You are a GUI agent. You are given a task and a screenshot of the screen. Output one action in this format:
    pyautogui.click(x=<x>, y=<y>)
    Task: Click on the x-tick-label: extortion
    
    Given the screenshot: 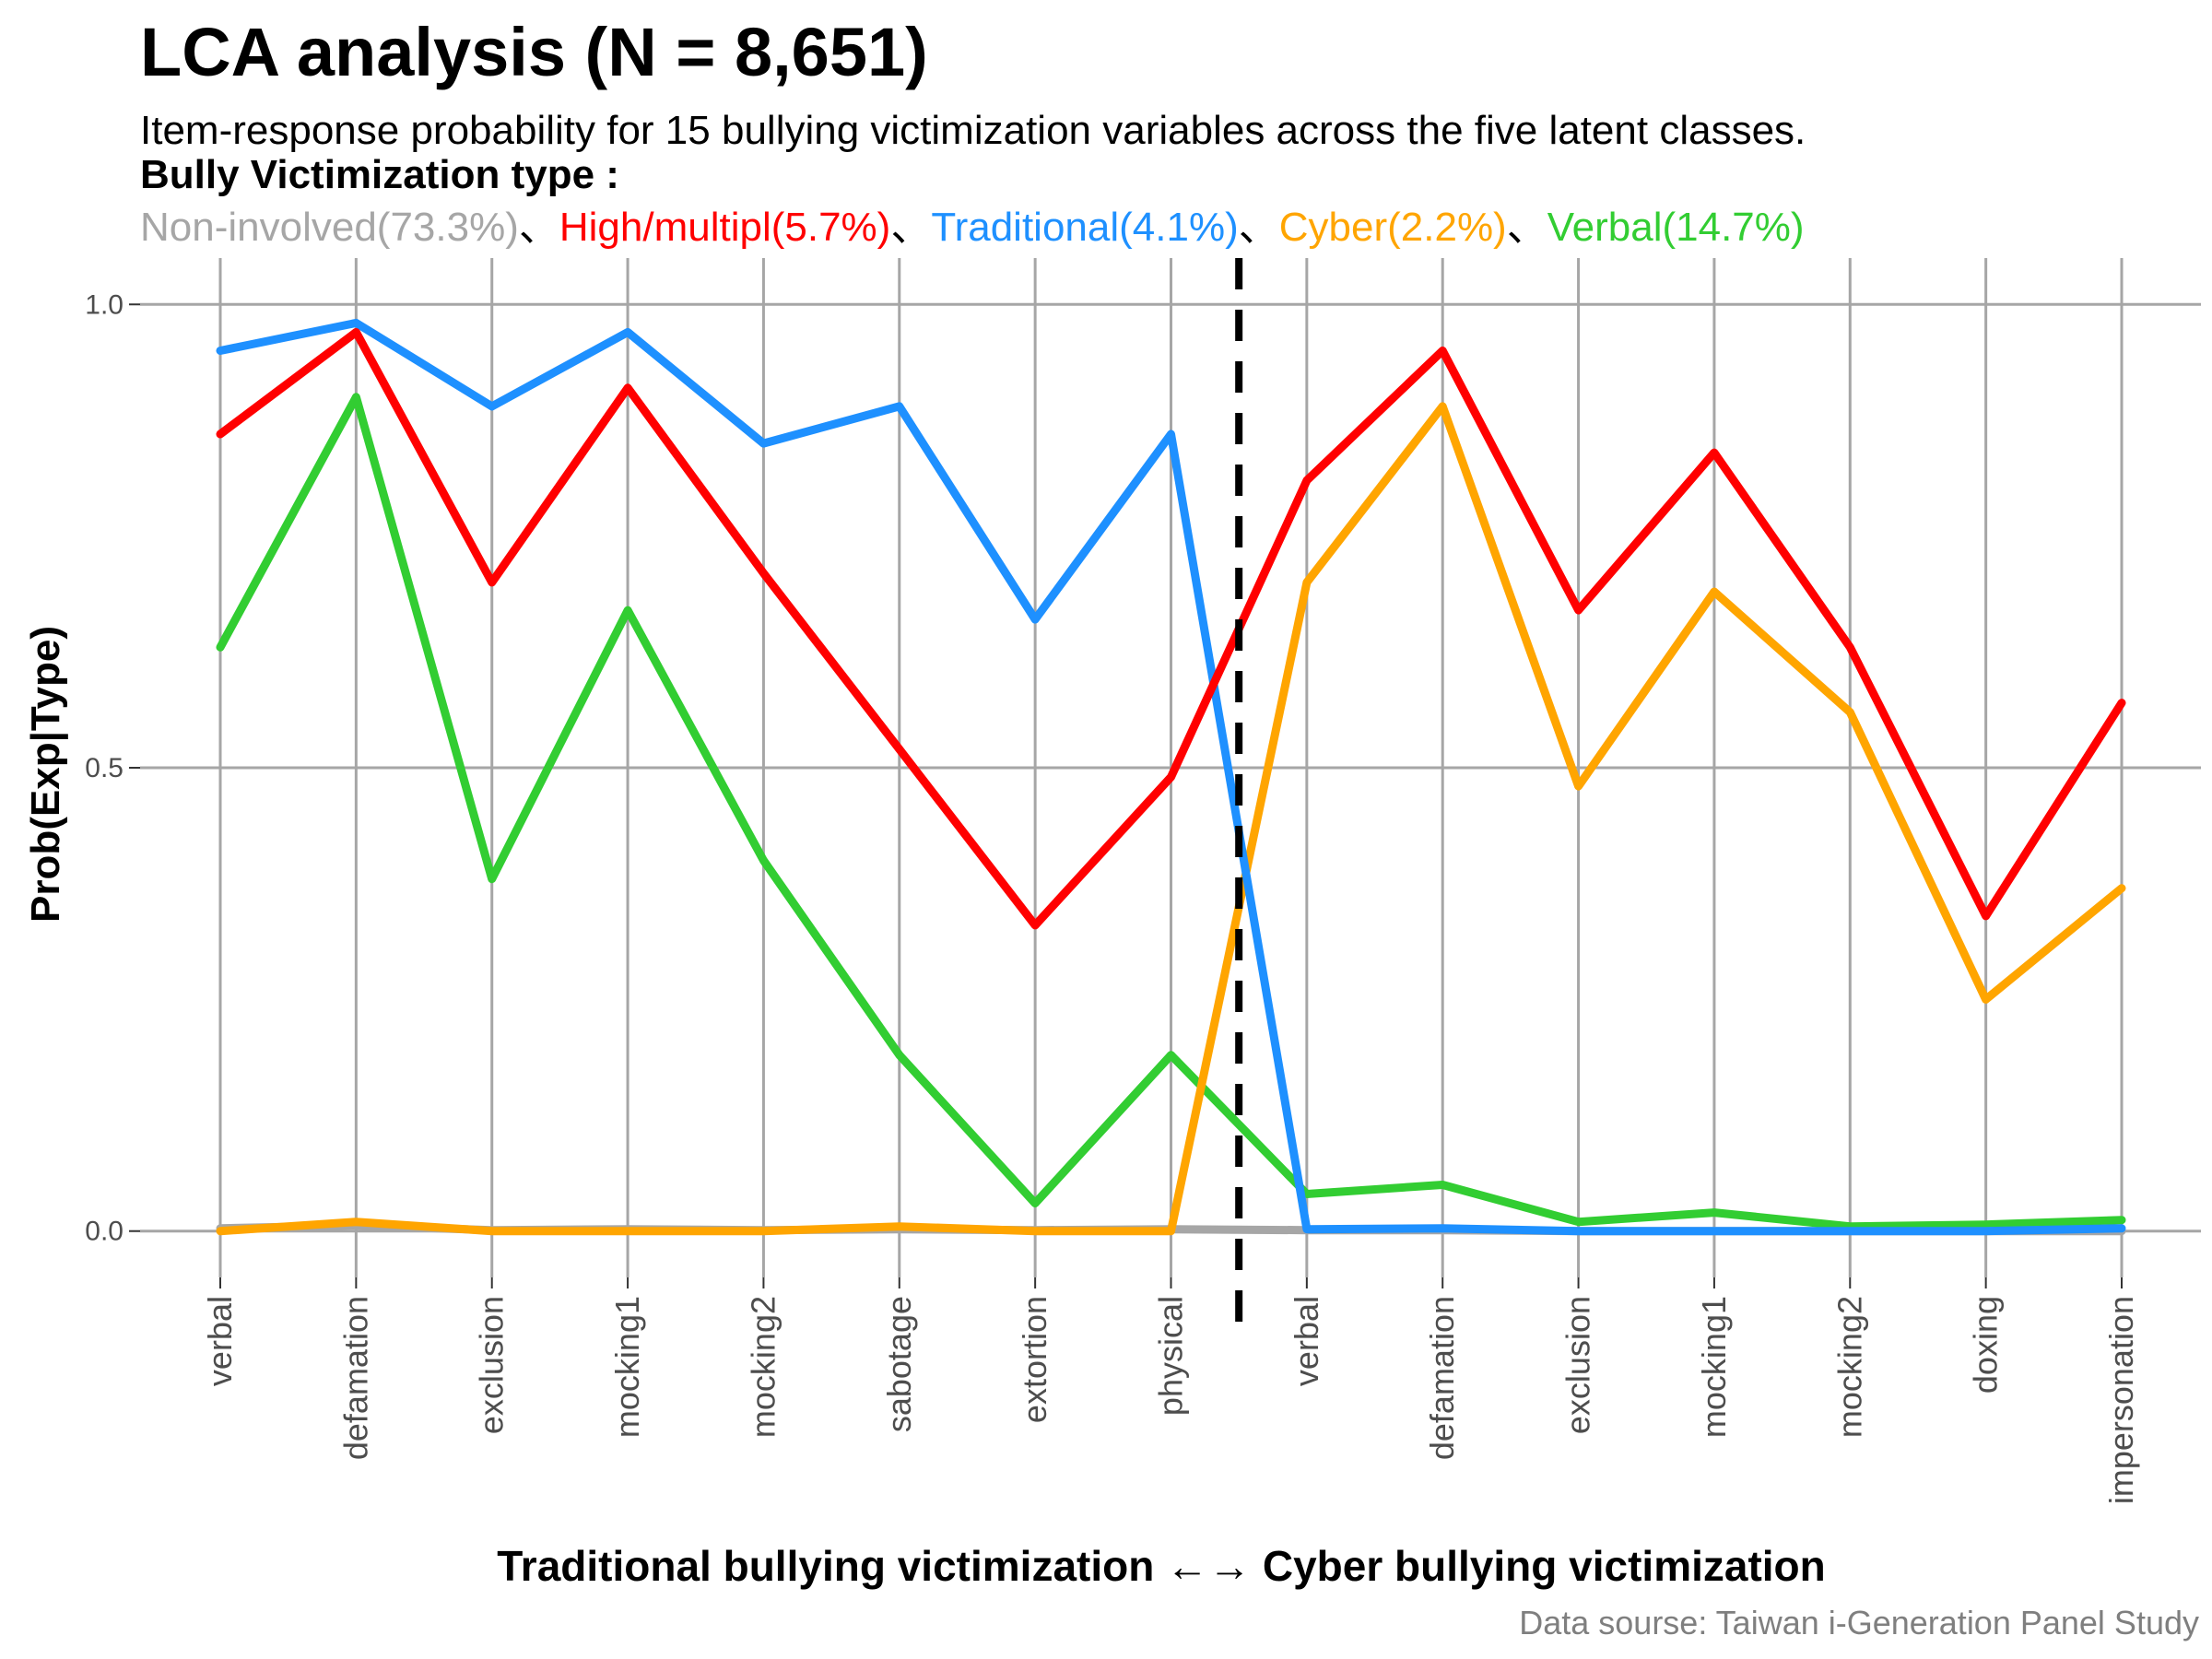 What is the action you would take?
    pyautogui.click(x=1034, y=1359)
    